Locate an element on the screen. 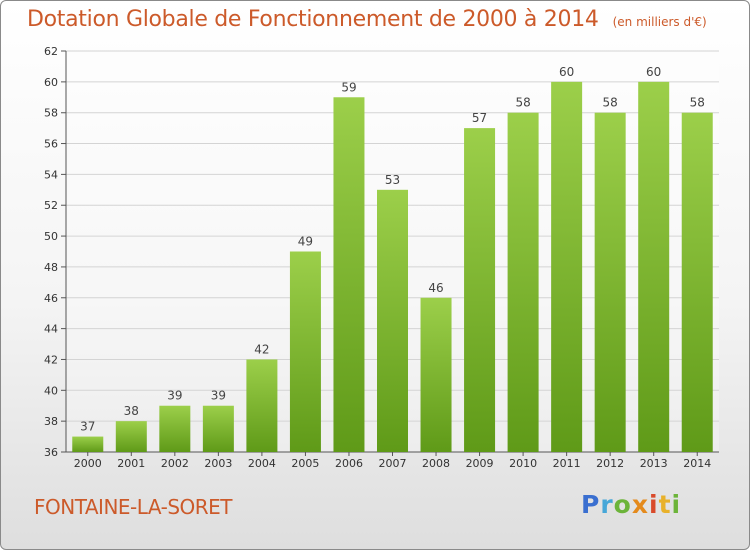  commune-name: FONTAINE-LA-SORET is located at coordinates (133, 507).